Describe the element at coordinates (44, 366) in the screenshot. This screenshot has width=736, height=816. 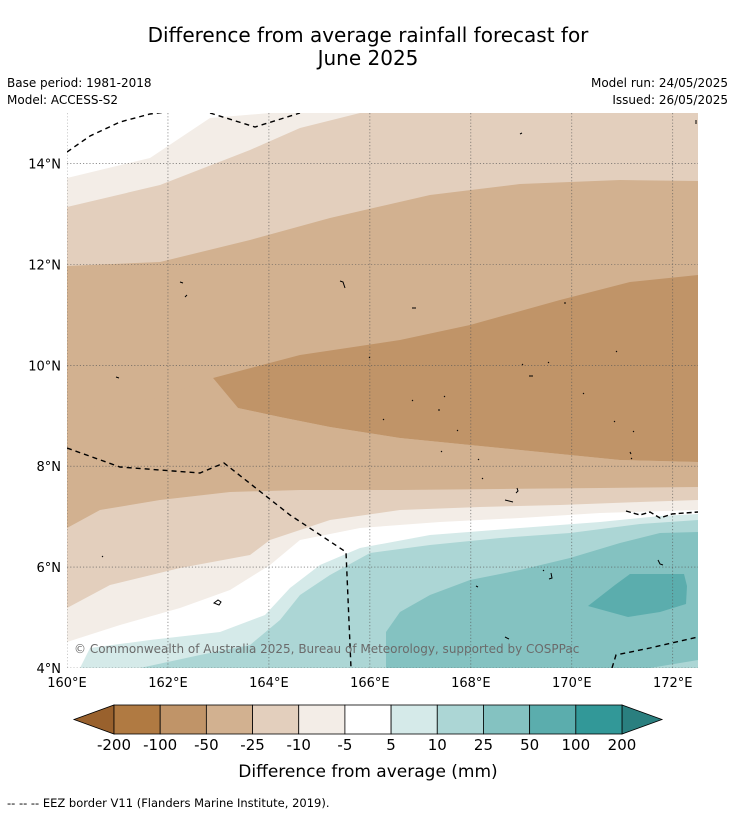
I see `lat-tick-label: 10°N` at that location.